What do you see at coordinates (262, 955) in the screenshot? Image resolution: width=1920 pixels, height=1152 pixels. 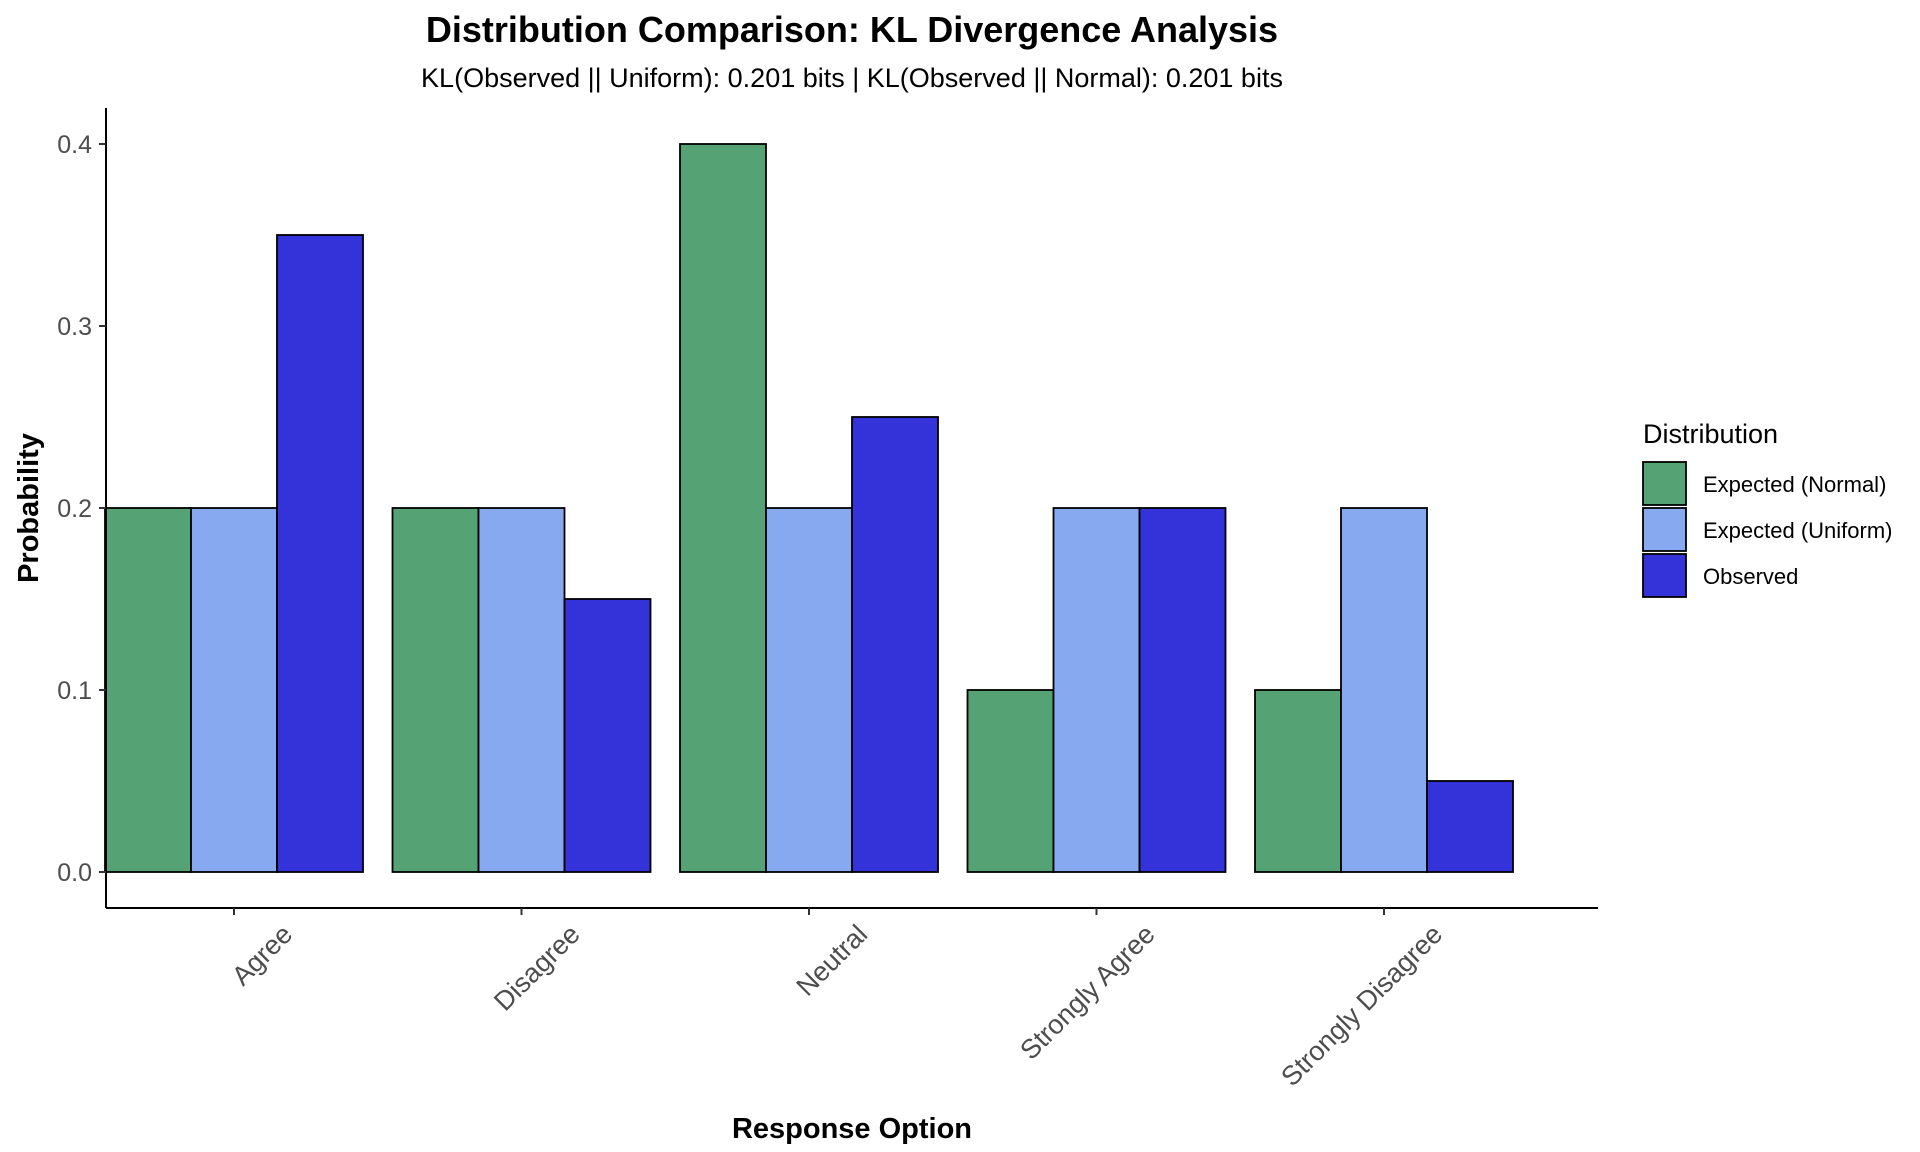 I see `x-tick-label: Agree` at bounding box center [262, 955].